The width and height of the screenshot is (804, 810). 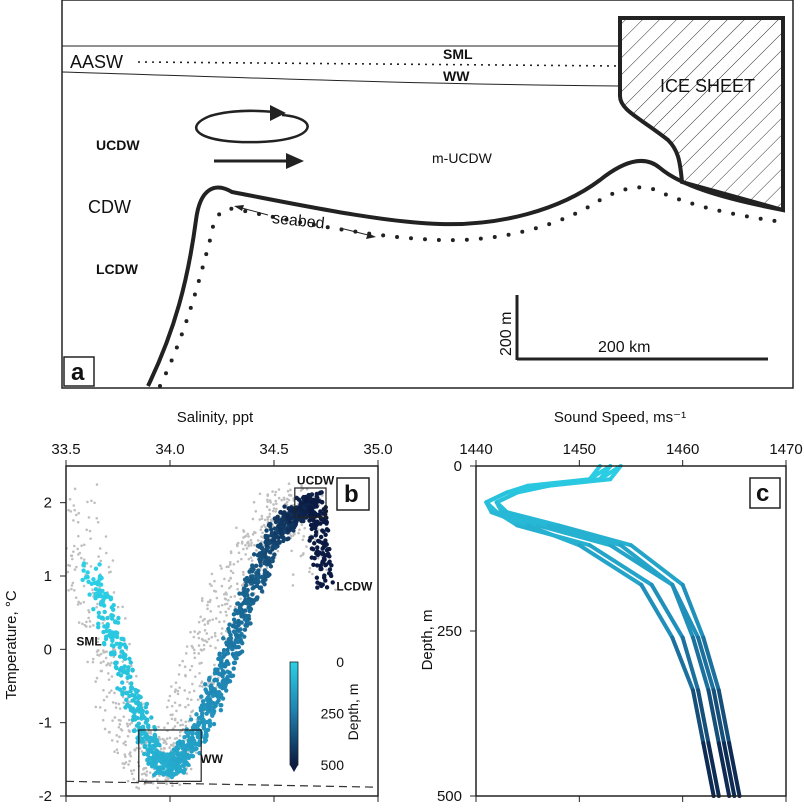 I want to click on panel-b-letter: b, so click(x=351, y=494).